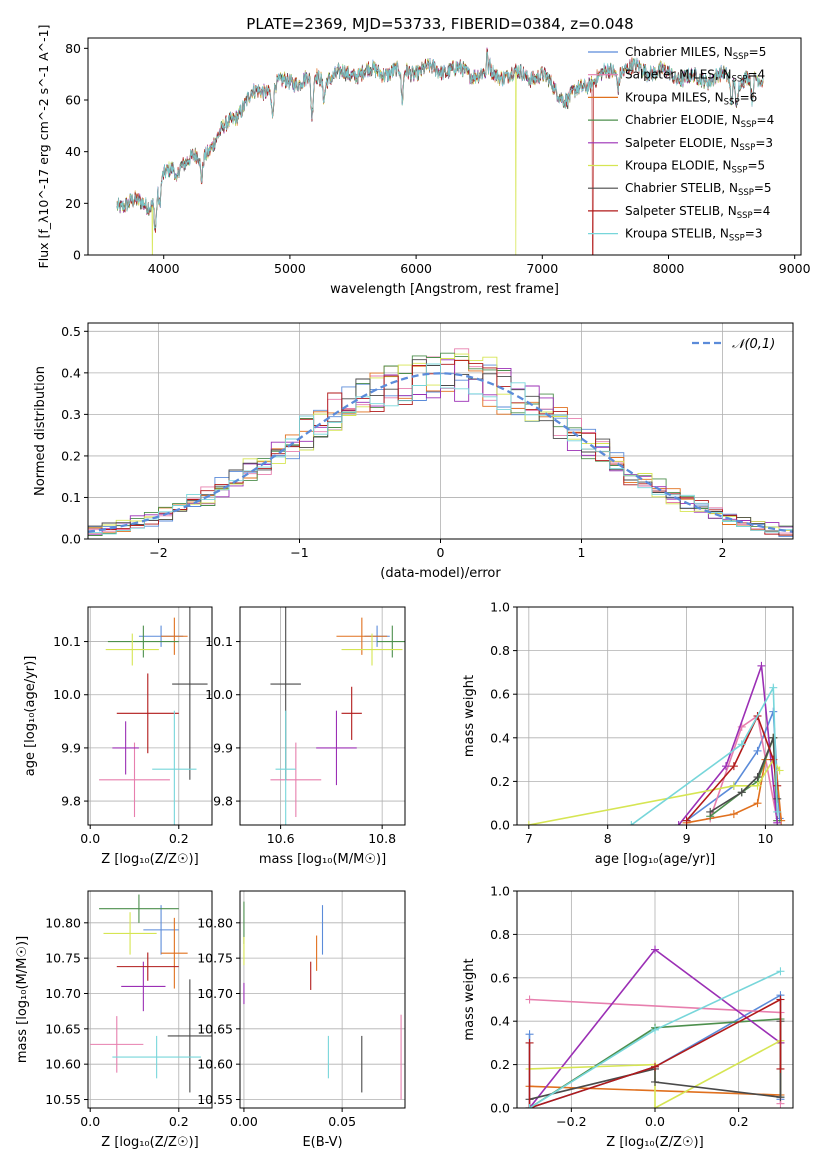 The image size is (819, 1170). Describe the element at coordinates (73, 151) in the screenshot. I see `y-tick-label: 40` at that location.